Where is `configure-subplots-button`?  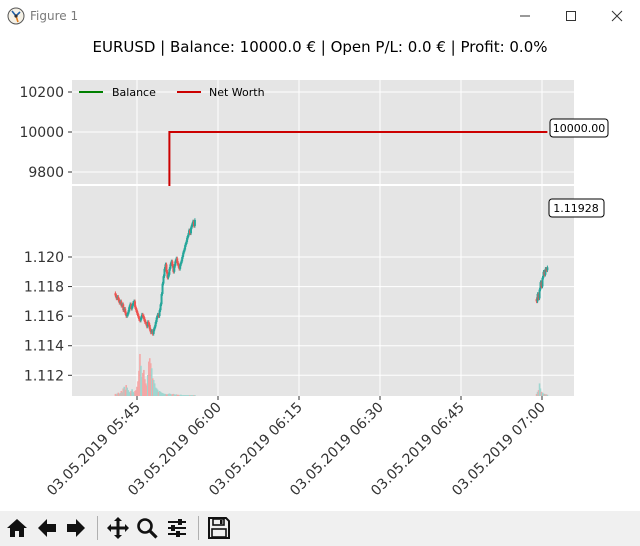 configure-subplots-button is located at coordinates (177, 528).